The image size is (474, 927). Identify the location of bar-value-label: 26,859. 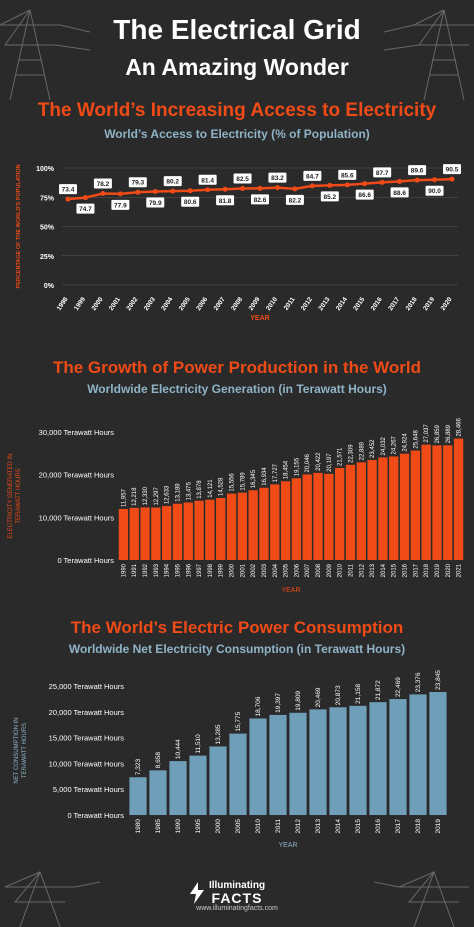
(438, 433).